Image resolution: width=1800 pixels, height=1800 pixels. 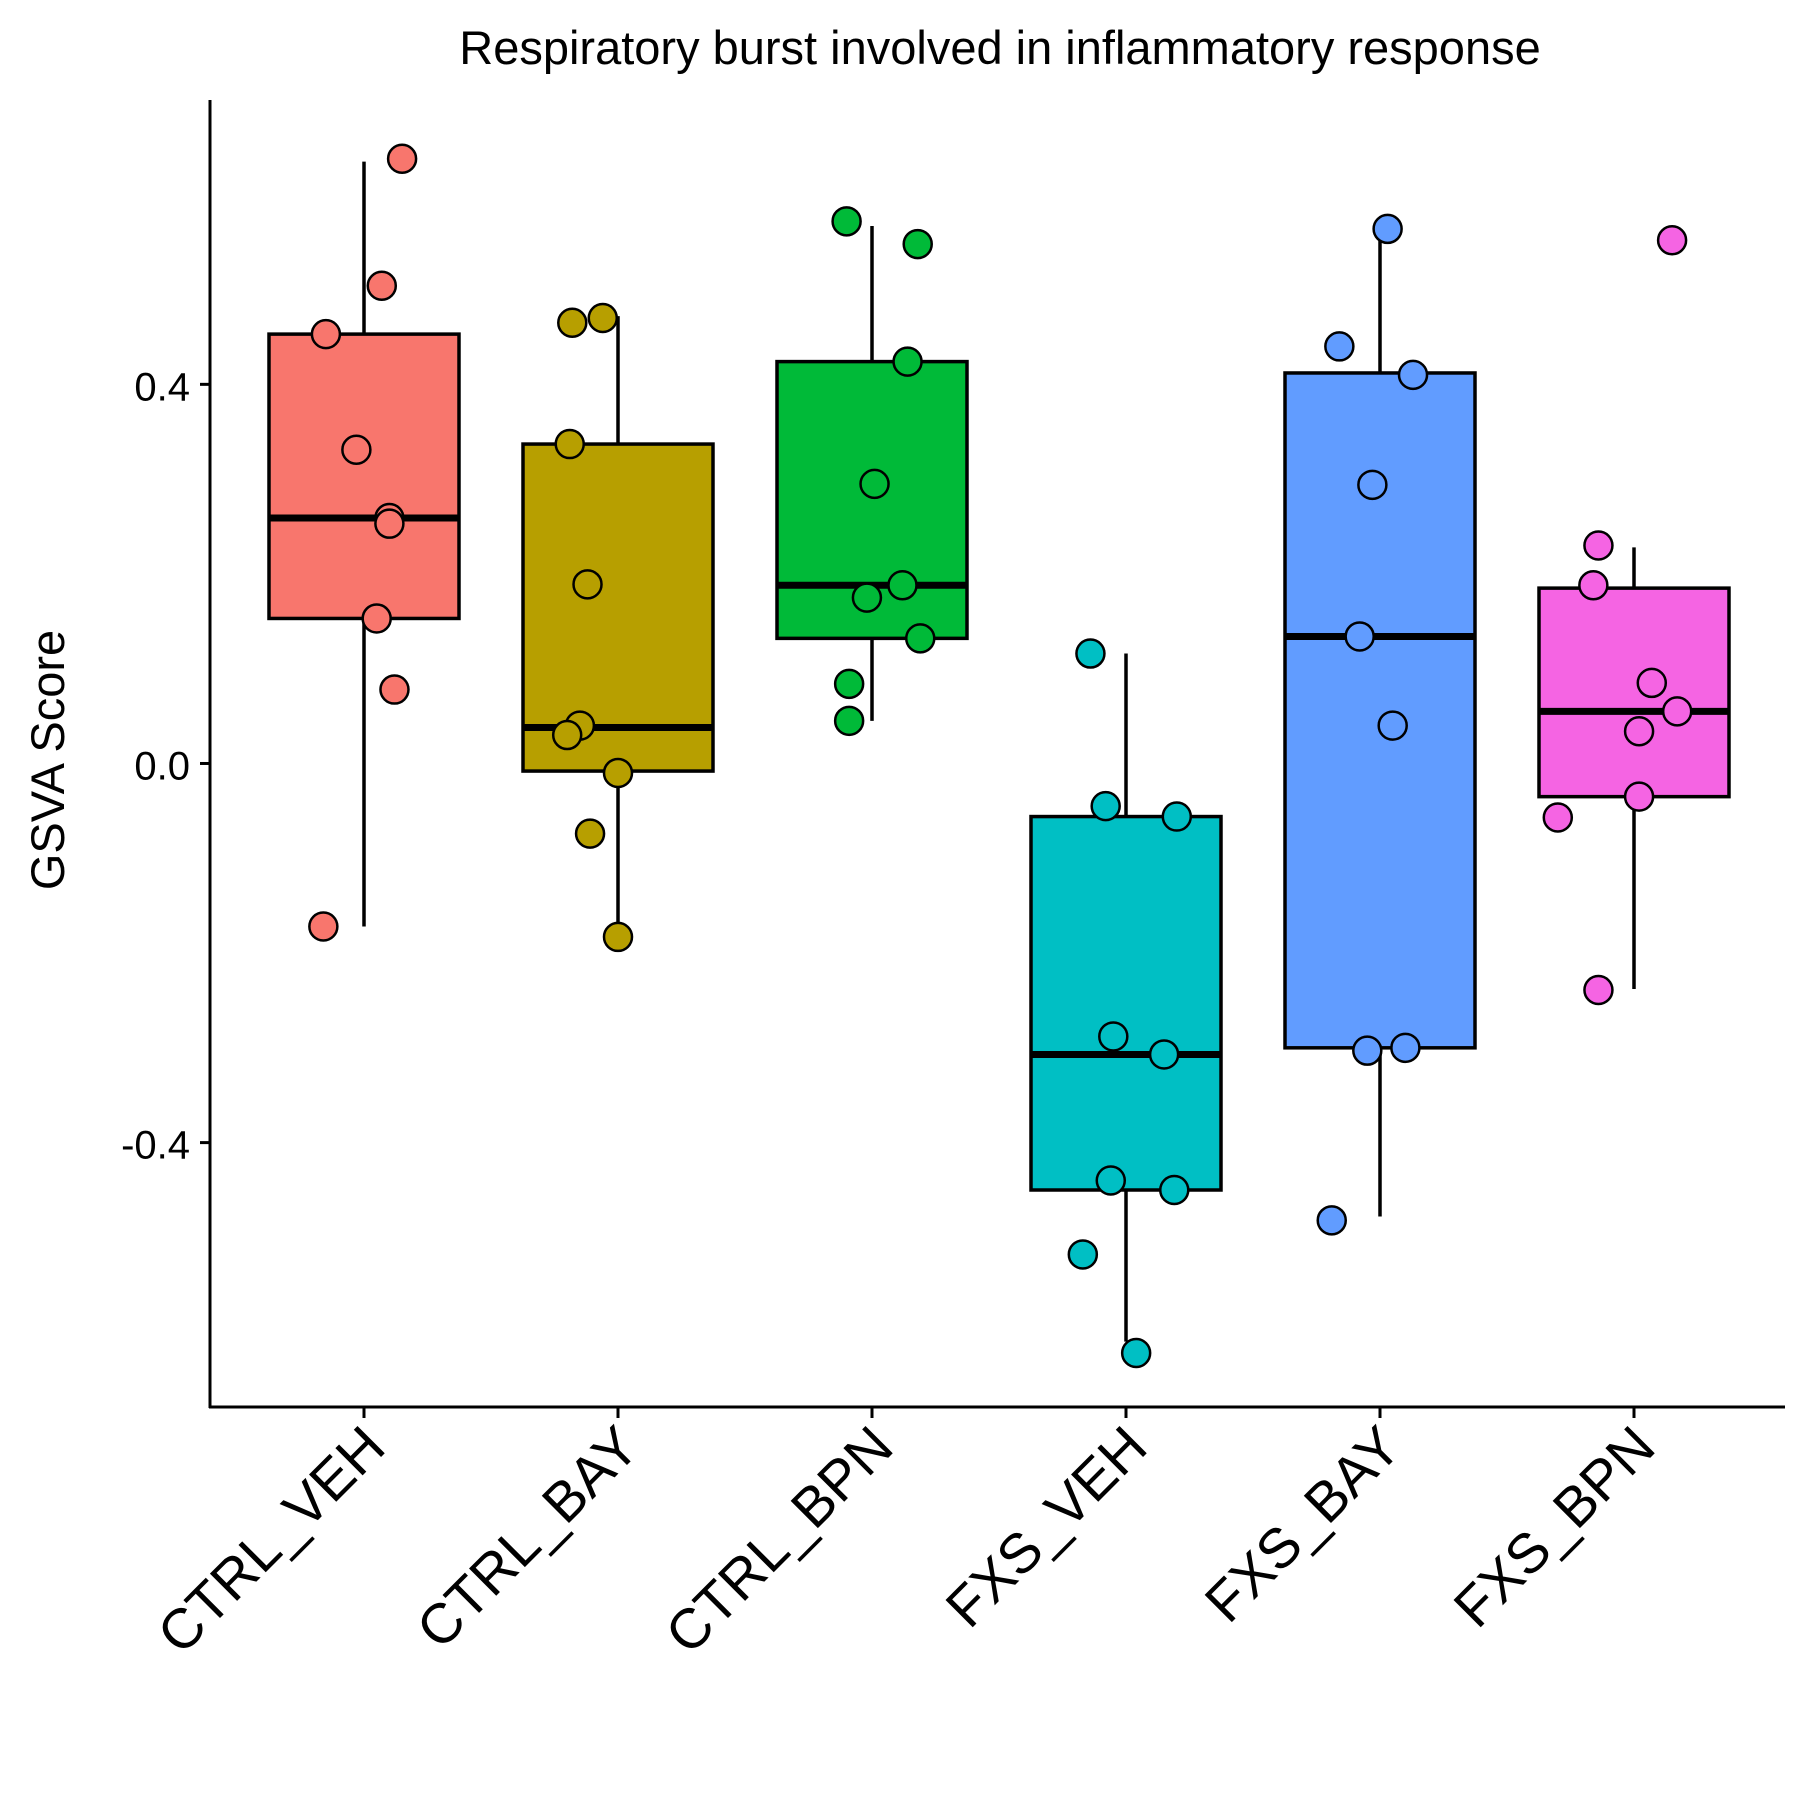 What do you see at coordinates (155, 1146) in the screenshot?
I see `y-tick-label: -0.4` at bounding box center [155, 1146].